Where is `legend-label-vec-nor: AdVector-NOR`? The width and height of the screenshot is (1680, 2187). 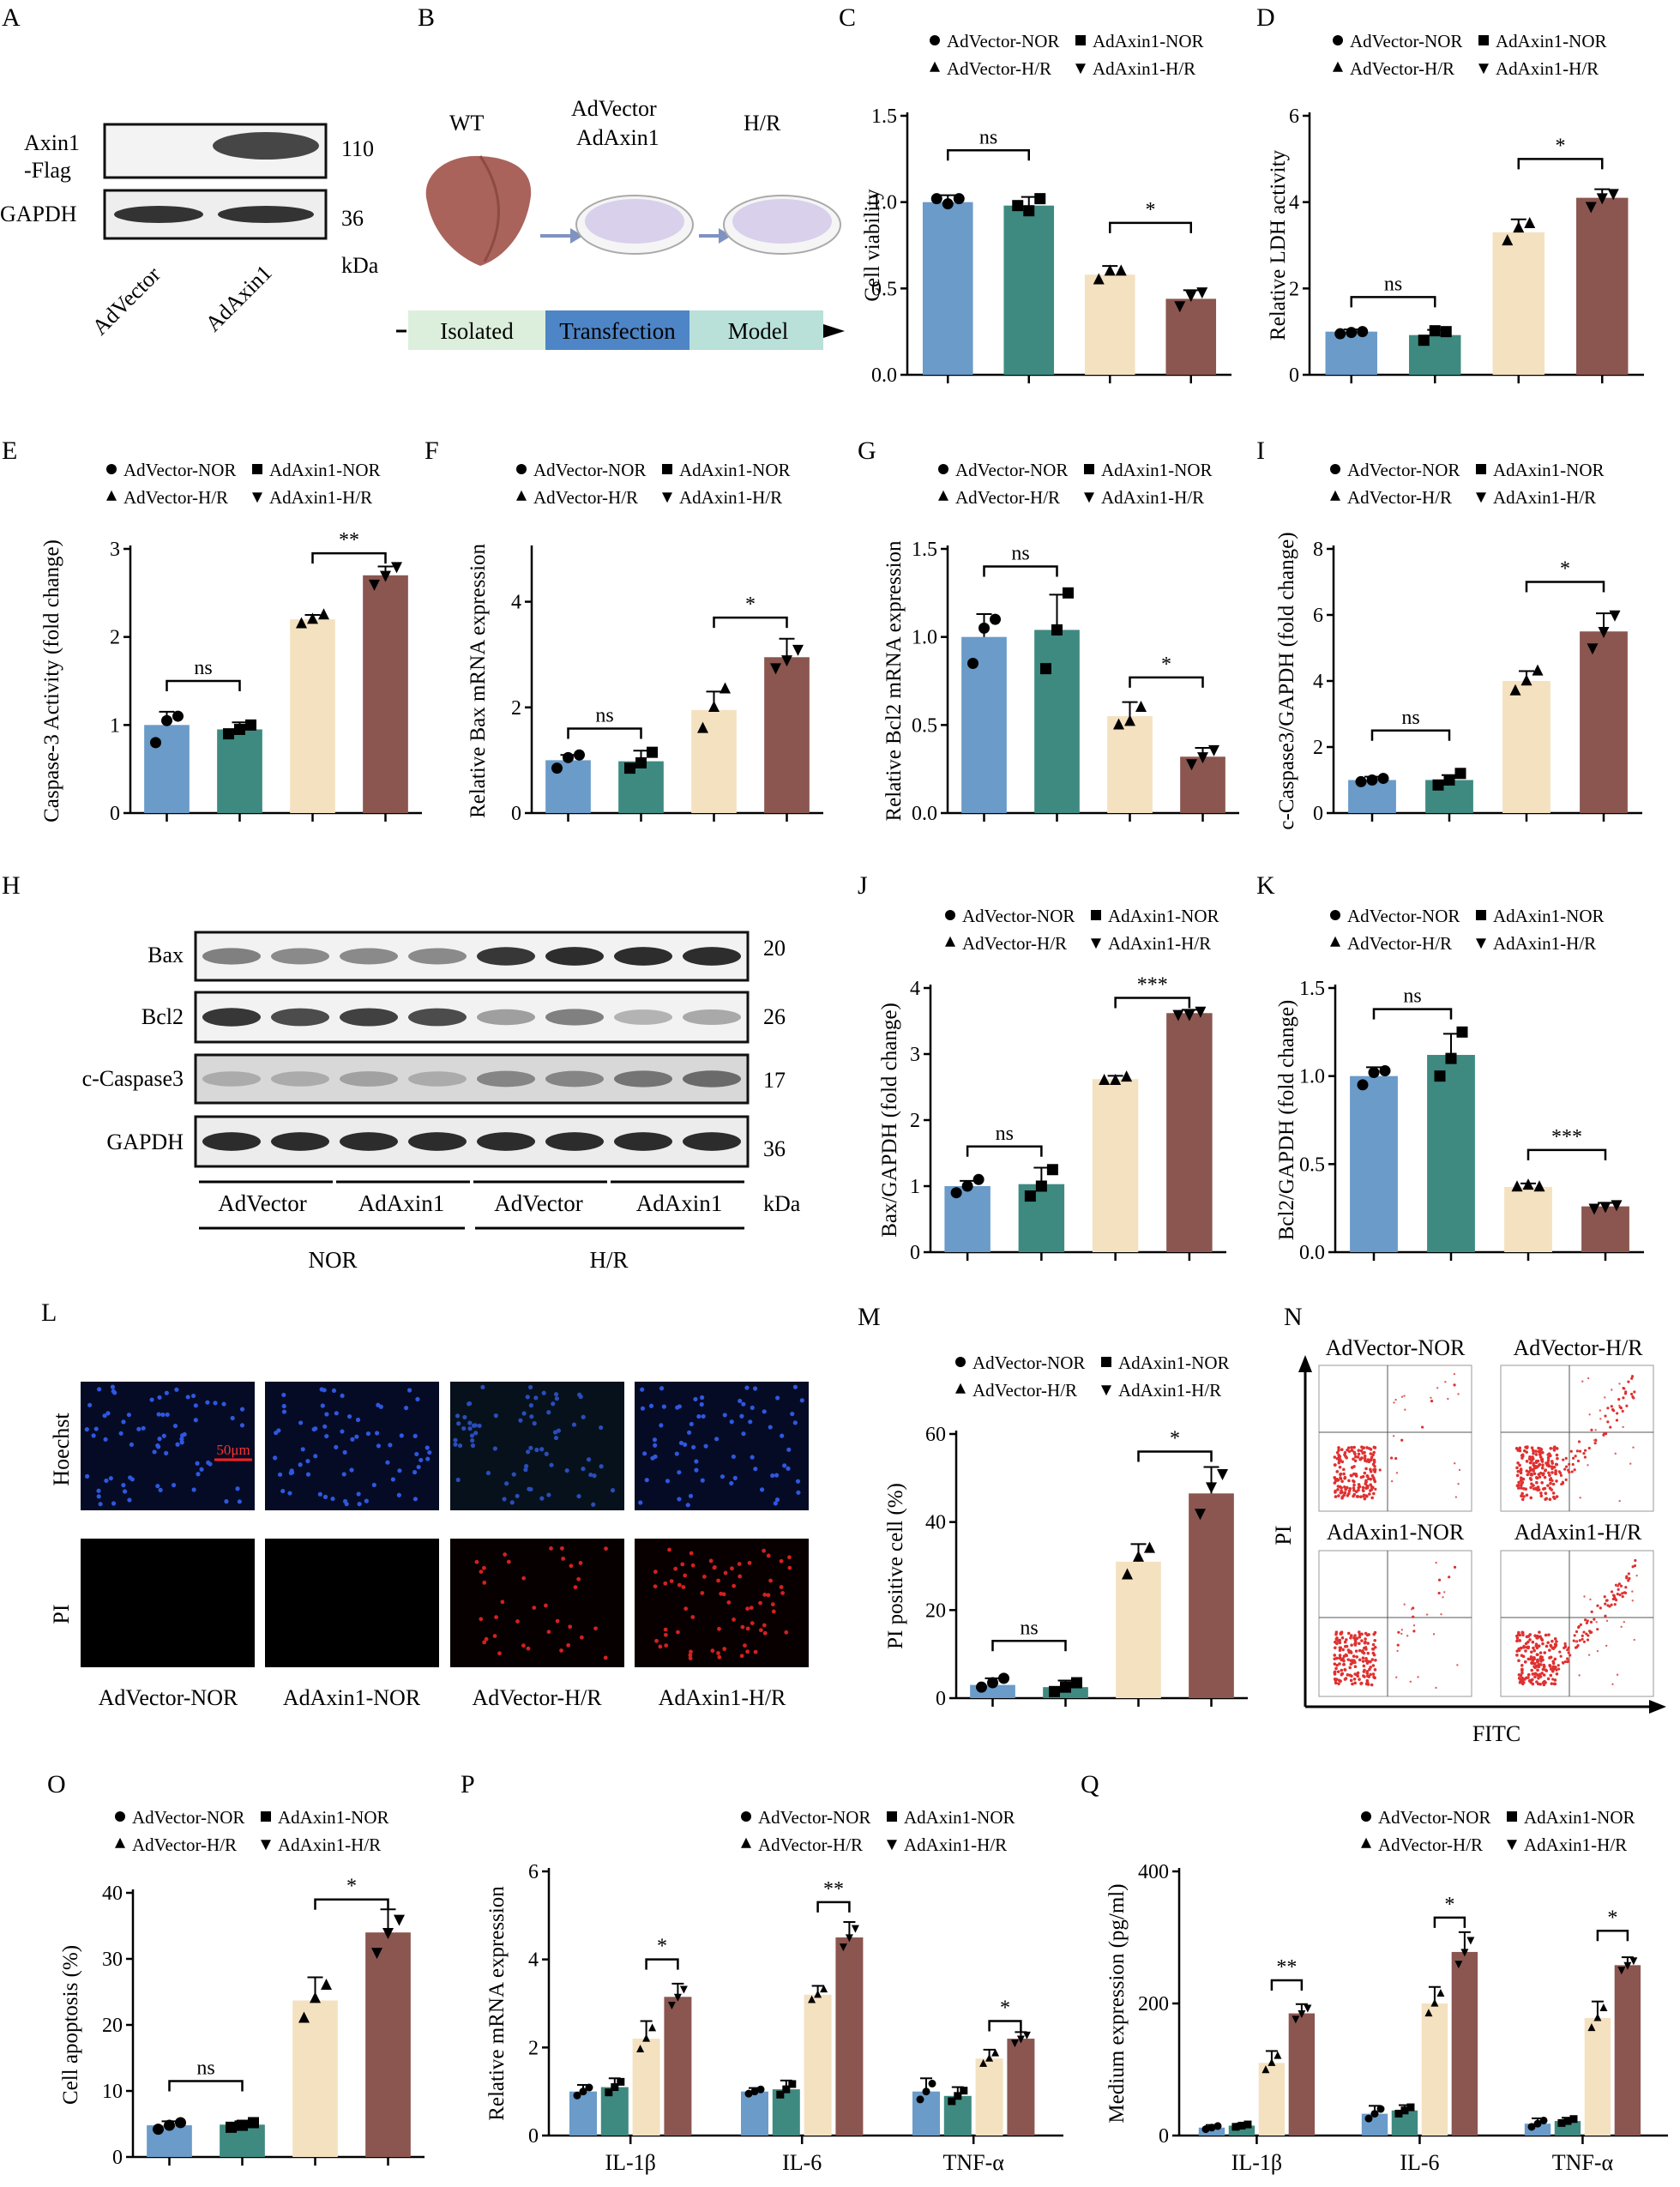
legend-label-vec-nor: AdVector-NOR is located at coordinates (188, 1818).